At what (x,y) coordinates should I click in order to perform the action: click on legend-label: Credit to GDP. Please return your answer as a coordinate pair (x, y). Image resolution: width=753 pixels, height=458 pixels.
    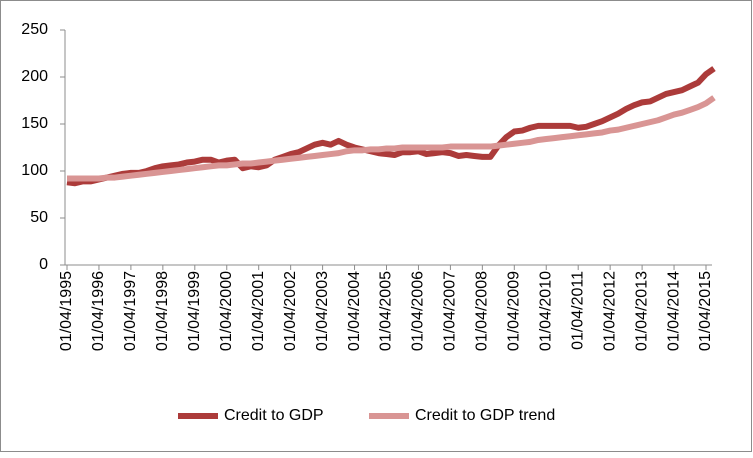
    Looking at the image, I should click on (274, 415).